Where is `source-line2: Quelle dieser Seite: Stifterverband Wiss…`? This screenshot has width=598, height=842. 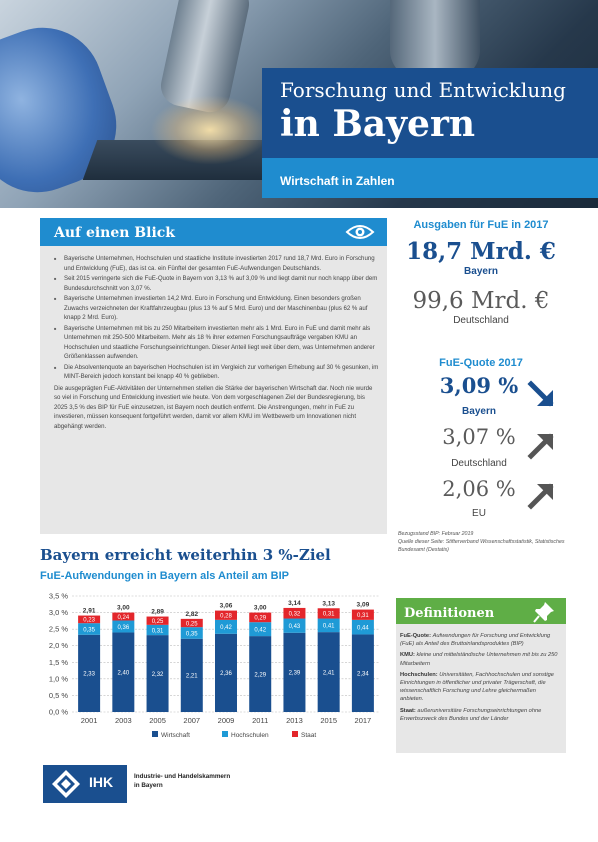
source-line2: Quelle dieser Seite: Stifterverband Wiss… is located at coordinates (483, 546).